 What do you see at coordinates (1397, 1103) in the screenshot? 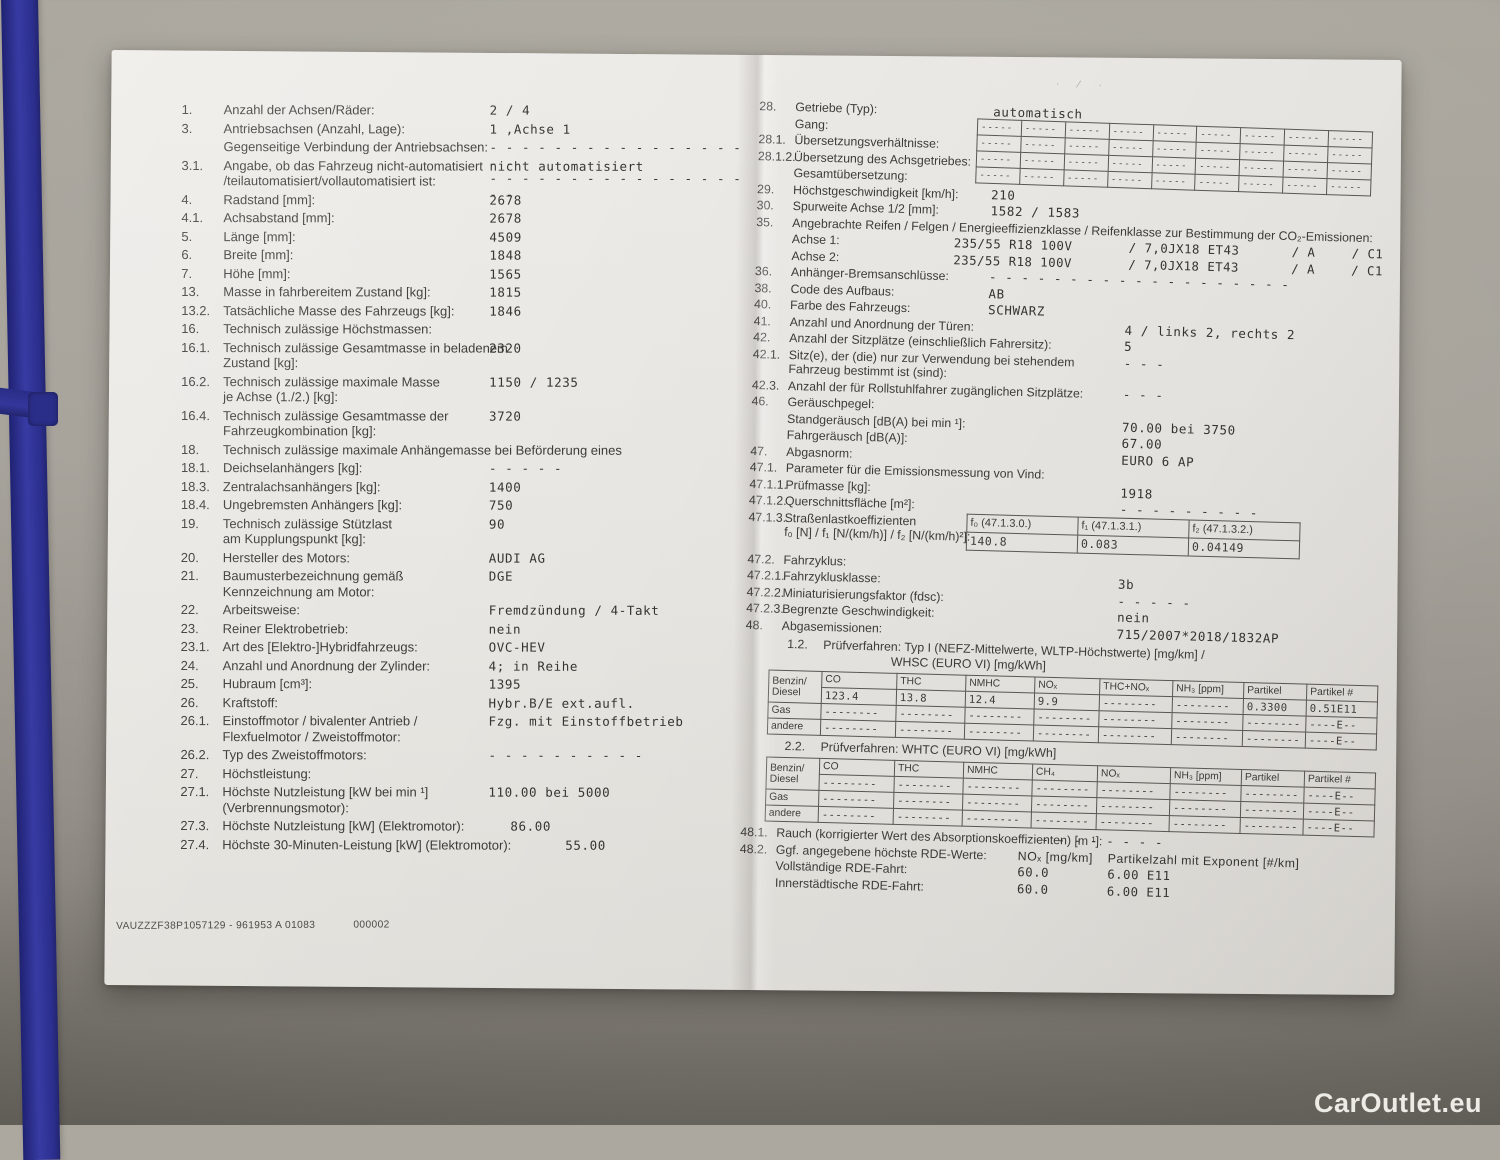
I see `caroutlet-watermark: CarOutlet.eu` at bounding box center [1397, 1103].